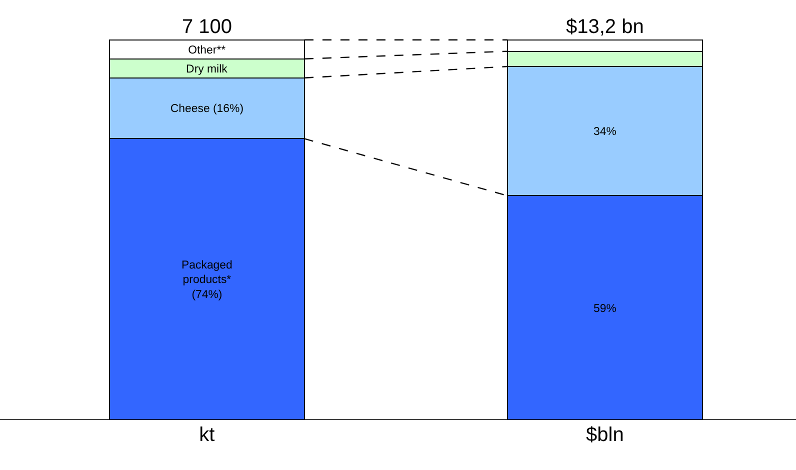 The width and height of the screenshot is (796, 470). I want to click on x-tick-label: kt, so click(207, 435).